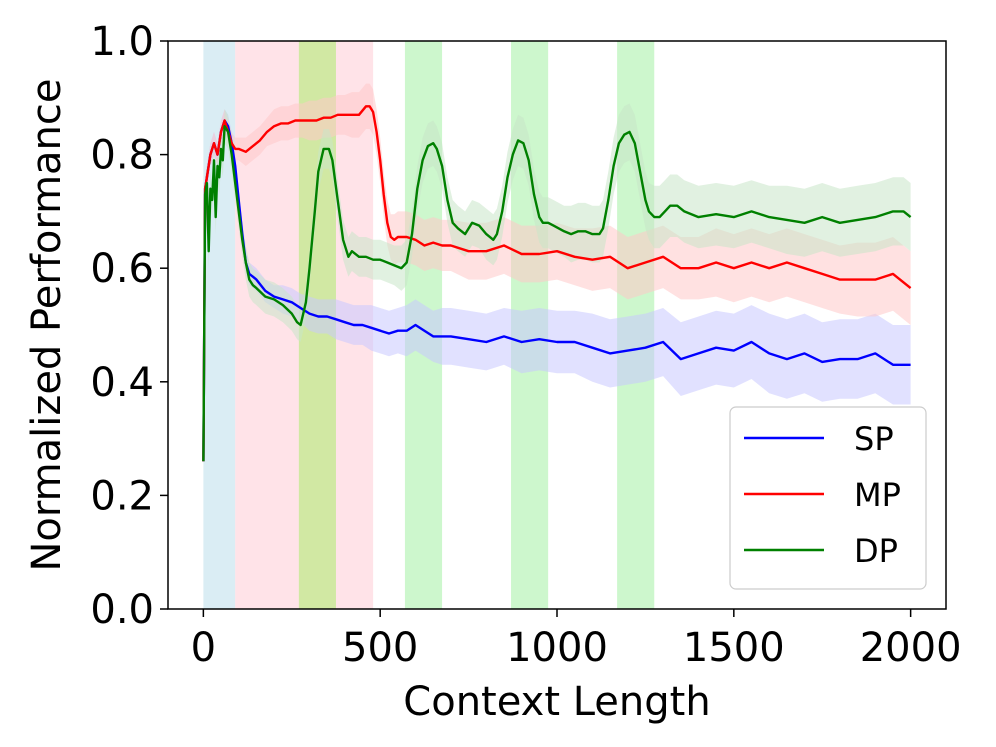  What do you see at coordinates (911, 648) in the screenshot?
I see `x-tick-label: 2000` at bounding box center [911, 648].